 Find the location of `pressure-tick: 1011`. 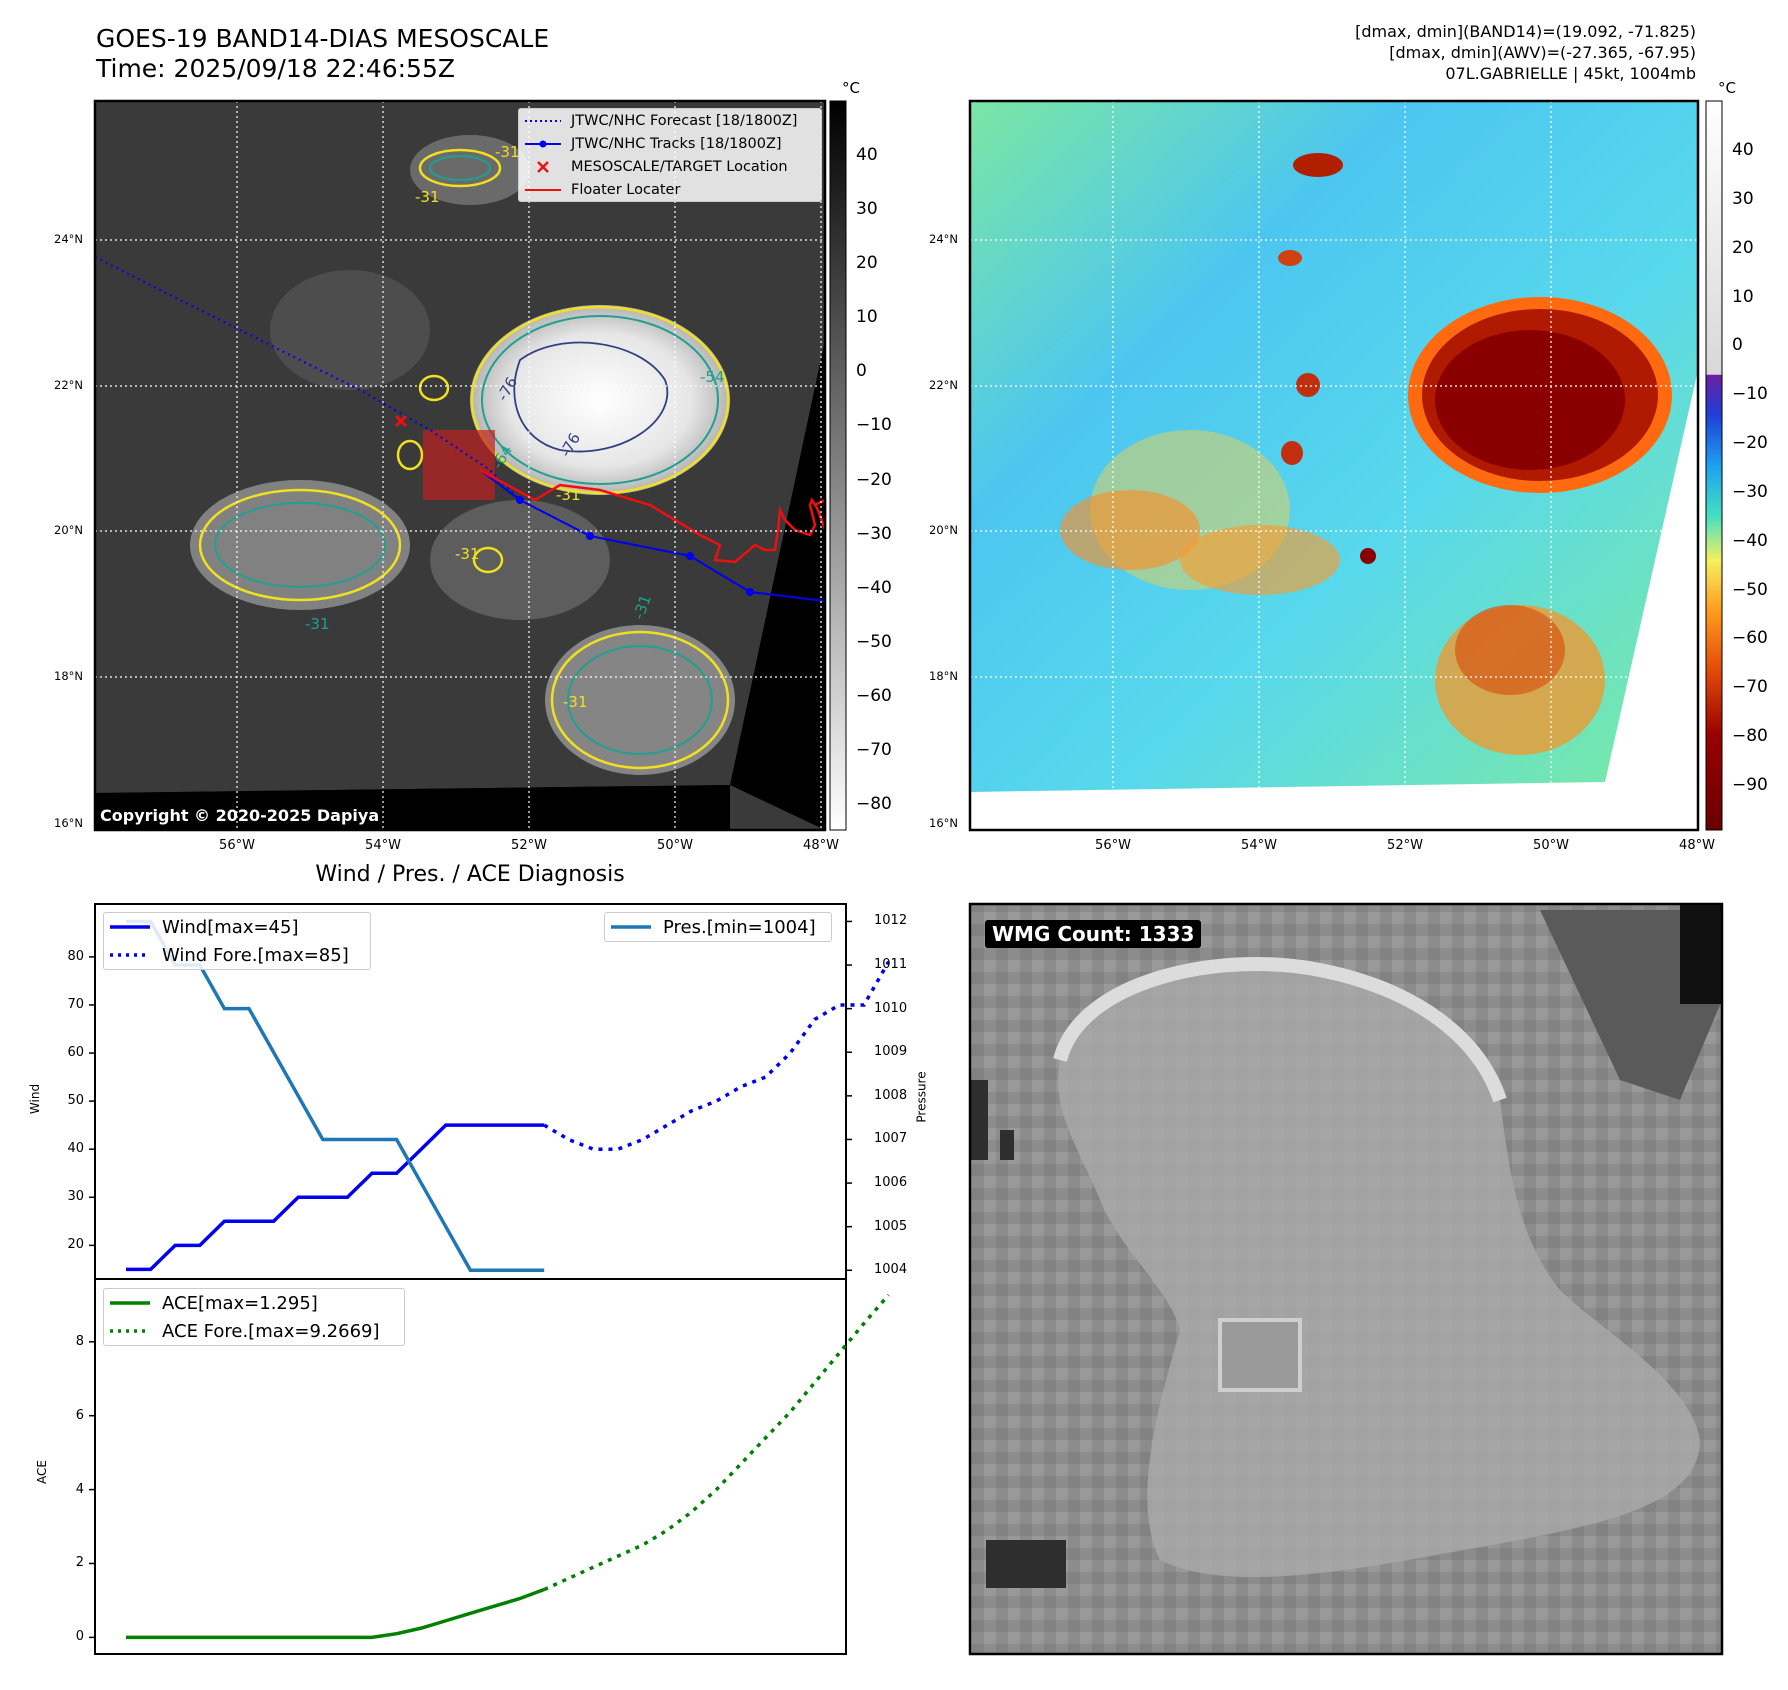

pressure-tick: 1011 is located at coordinates (891, 965).